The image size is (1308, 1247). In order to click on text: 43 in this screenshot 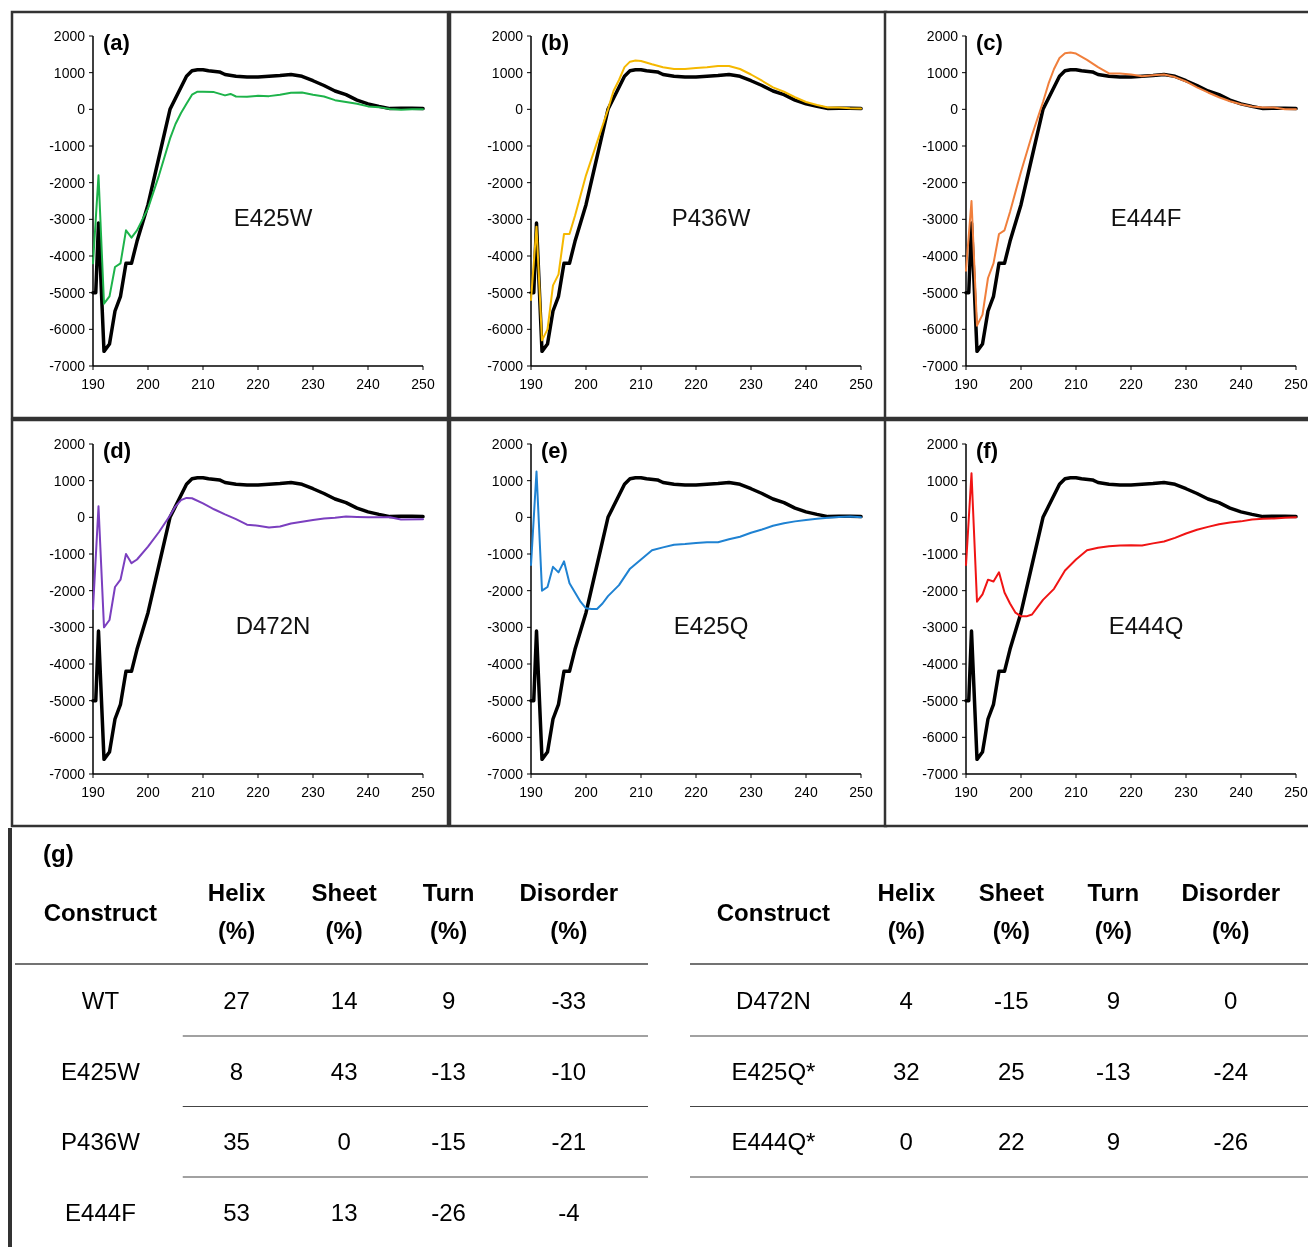, I will do `click(344, 1071)`.